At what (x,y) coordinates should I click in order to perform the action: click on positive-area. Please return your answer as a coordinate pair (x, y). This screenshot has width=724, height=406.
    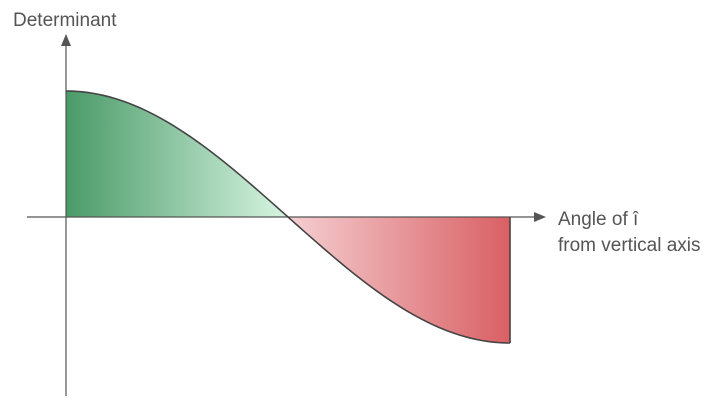
    Looking at the image, I should click on (177, 154).